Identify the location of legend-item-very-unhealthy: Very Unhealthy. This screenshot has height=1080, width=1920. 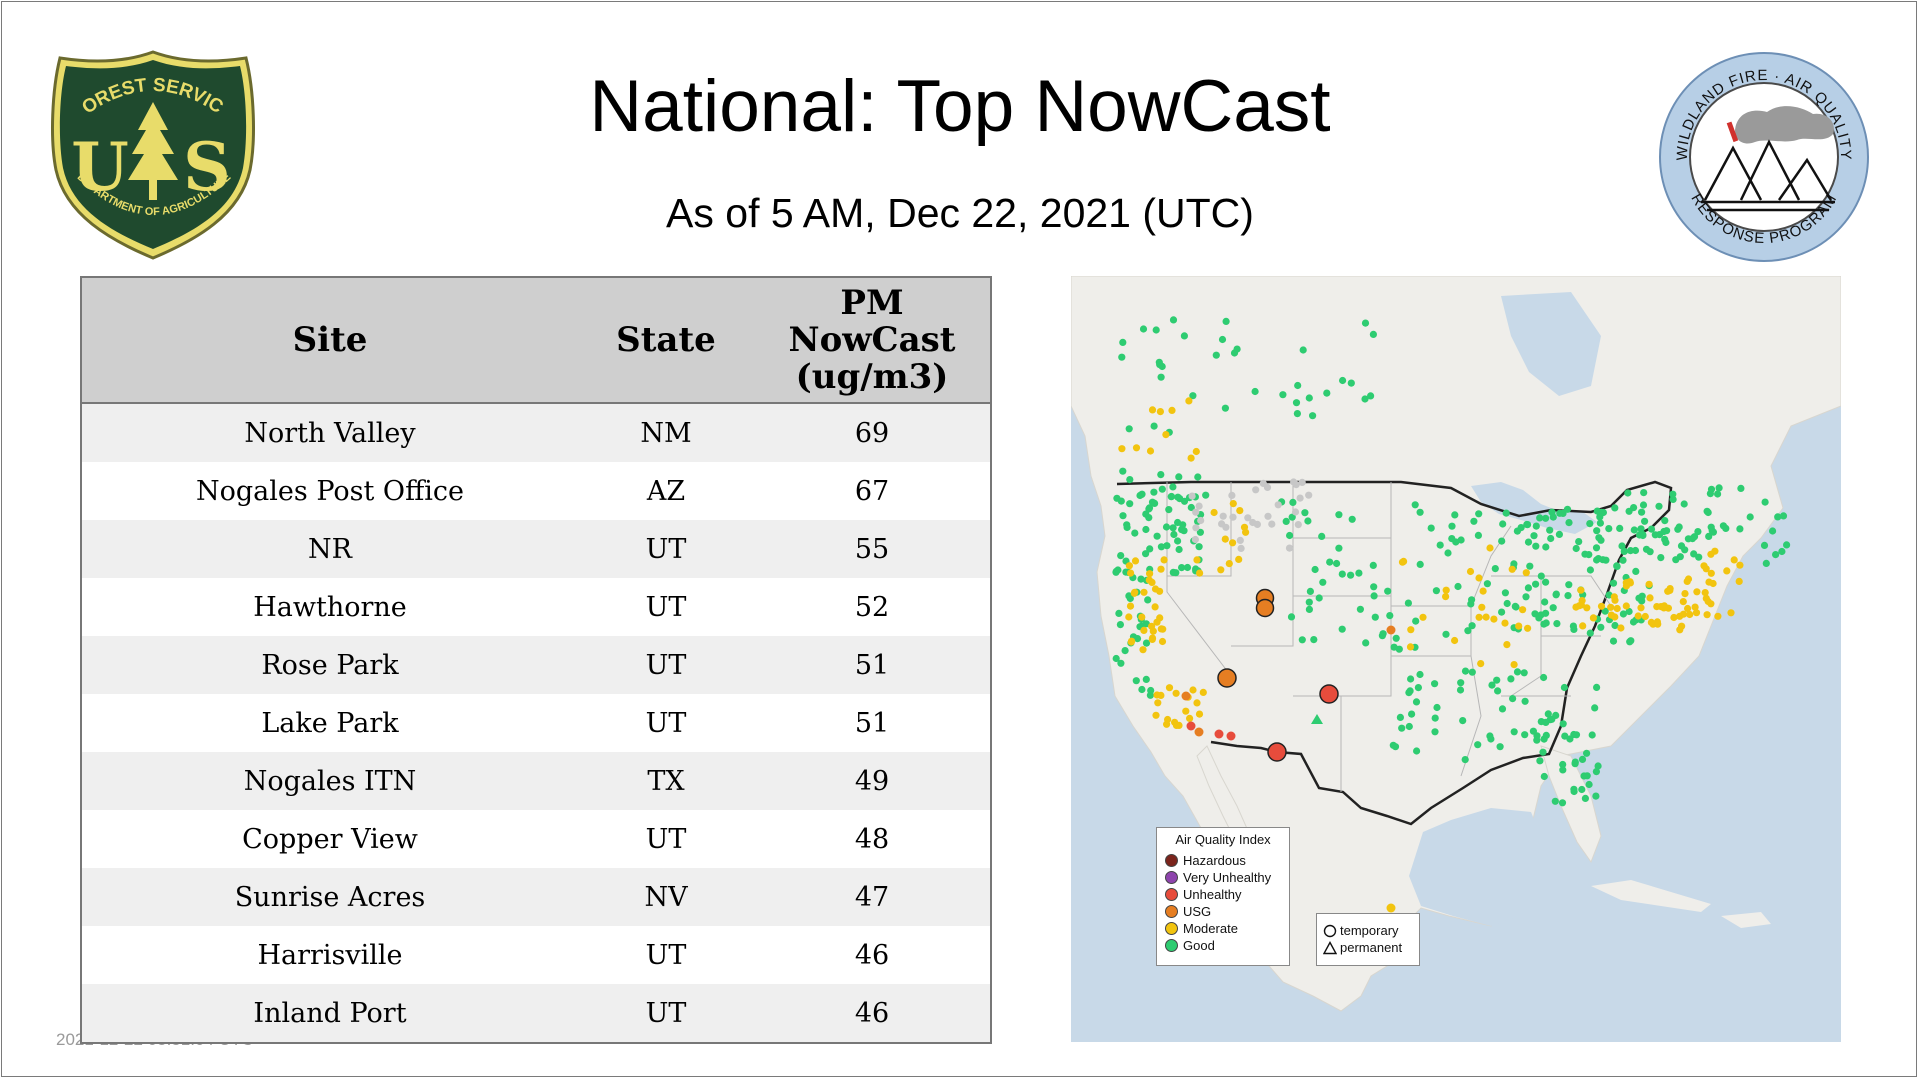
(1218, 877).